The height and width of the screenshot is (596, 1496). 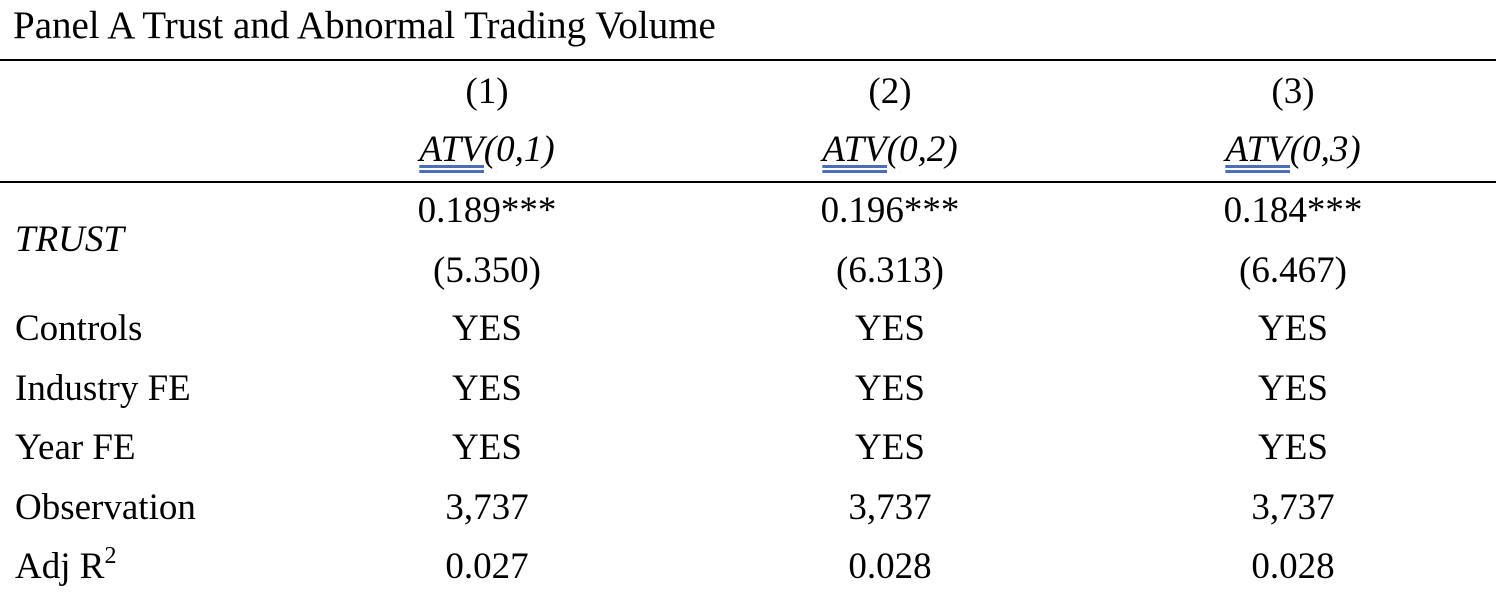 I want to click on adj-r2-superscript: 2, so click(x=110, y=555).